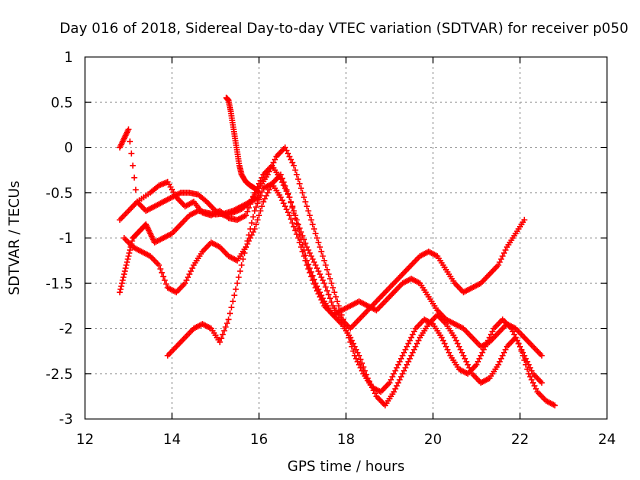 This screenshot has width=640, height=480. What do you see at coordinates (68, 149) in the screenshot?
I see `y-tick-label: 0` at bounding box center [68, 149].